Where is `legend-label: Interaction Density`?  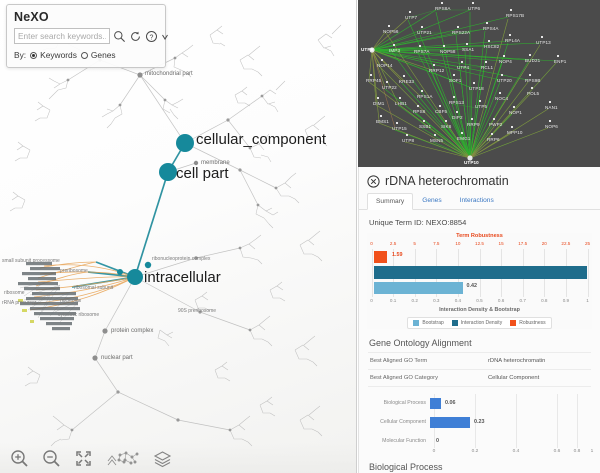
legend-label: Interaction Density is located at coordinates (481, 323).